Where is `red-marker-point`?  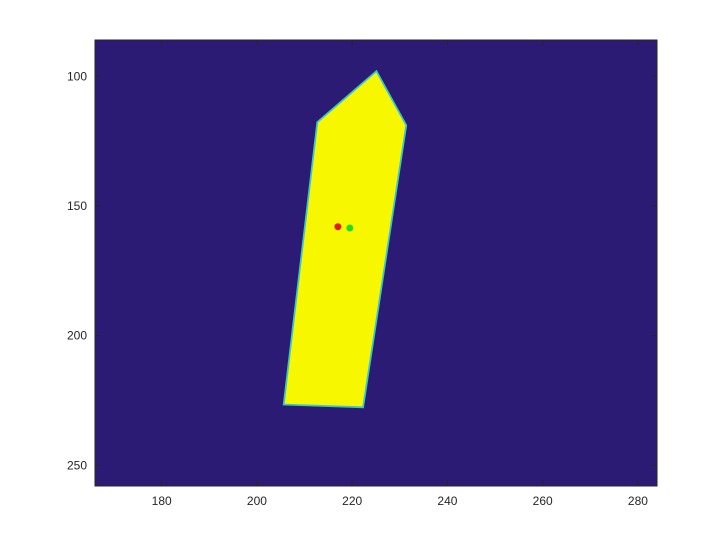 red-marker-point is located at coordinates (338, 227).